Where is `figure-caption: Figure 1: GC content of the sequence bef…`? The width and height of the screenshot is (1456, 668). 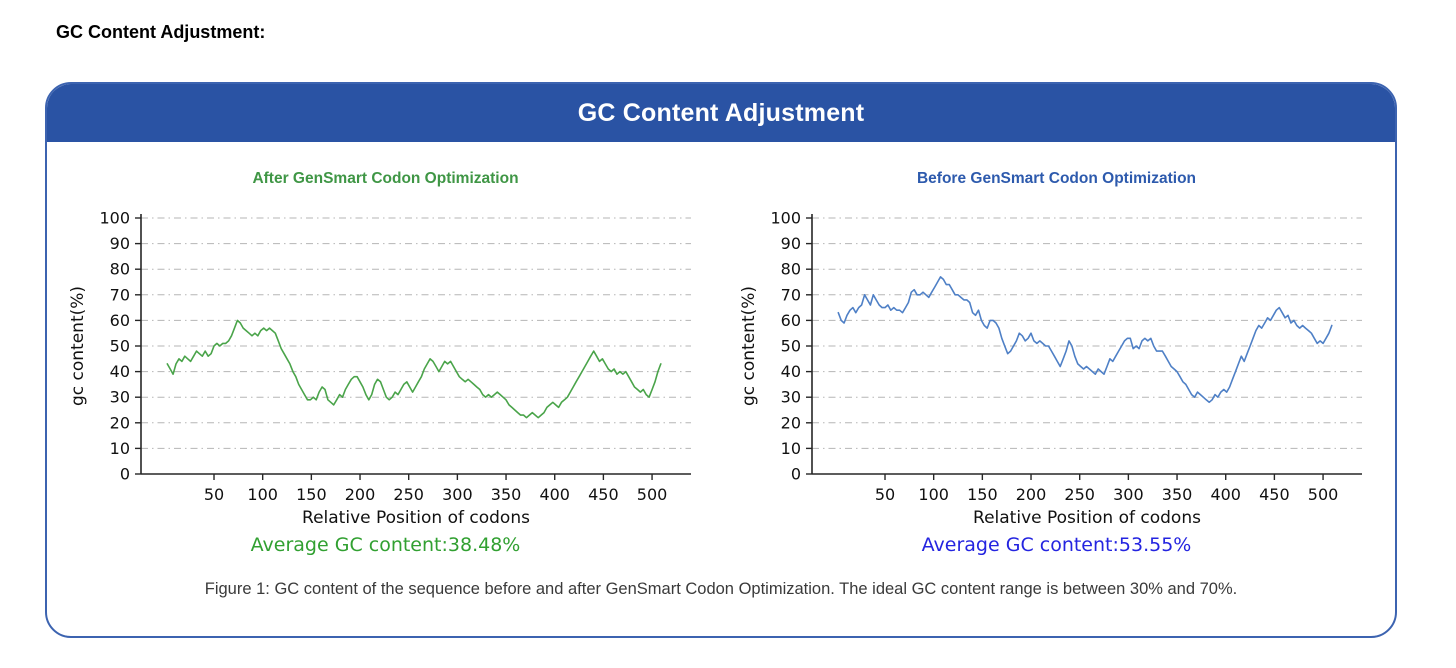 figure-caption: Figure 1: GC content of the sequence bef… is located at coordinates (721, 589).